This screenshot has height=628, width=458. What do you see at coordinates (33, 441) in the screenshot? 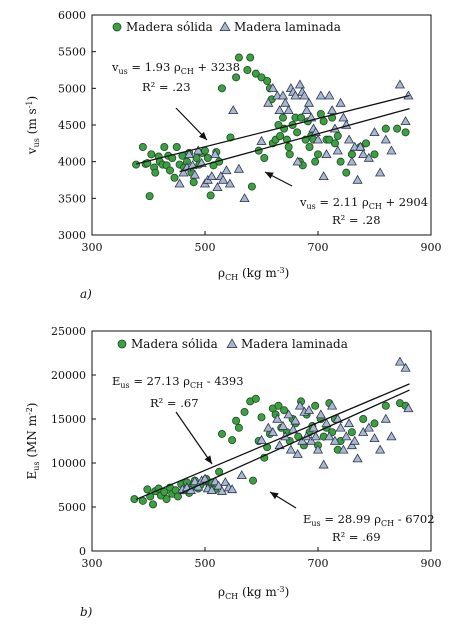
I see `y-axis-label: Eus (MN m-2)` at bounding box center [33, 441].